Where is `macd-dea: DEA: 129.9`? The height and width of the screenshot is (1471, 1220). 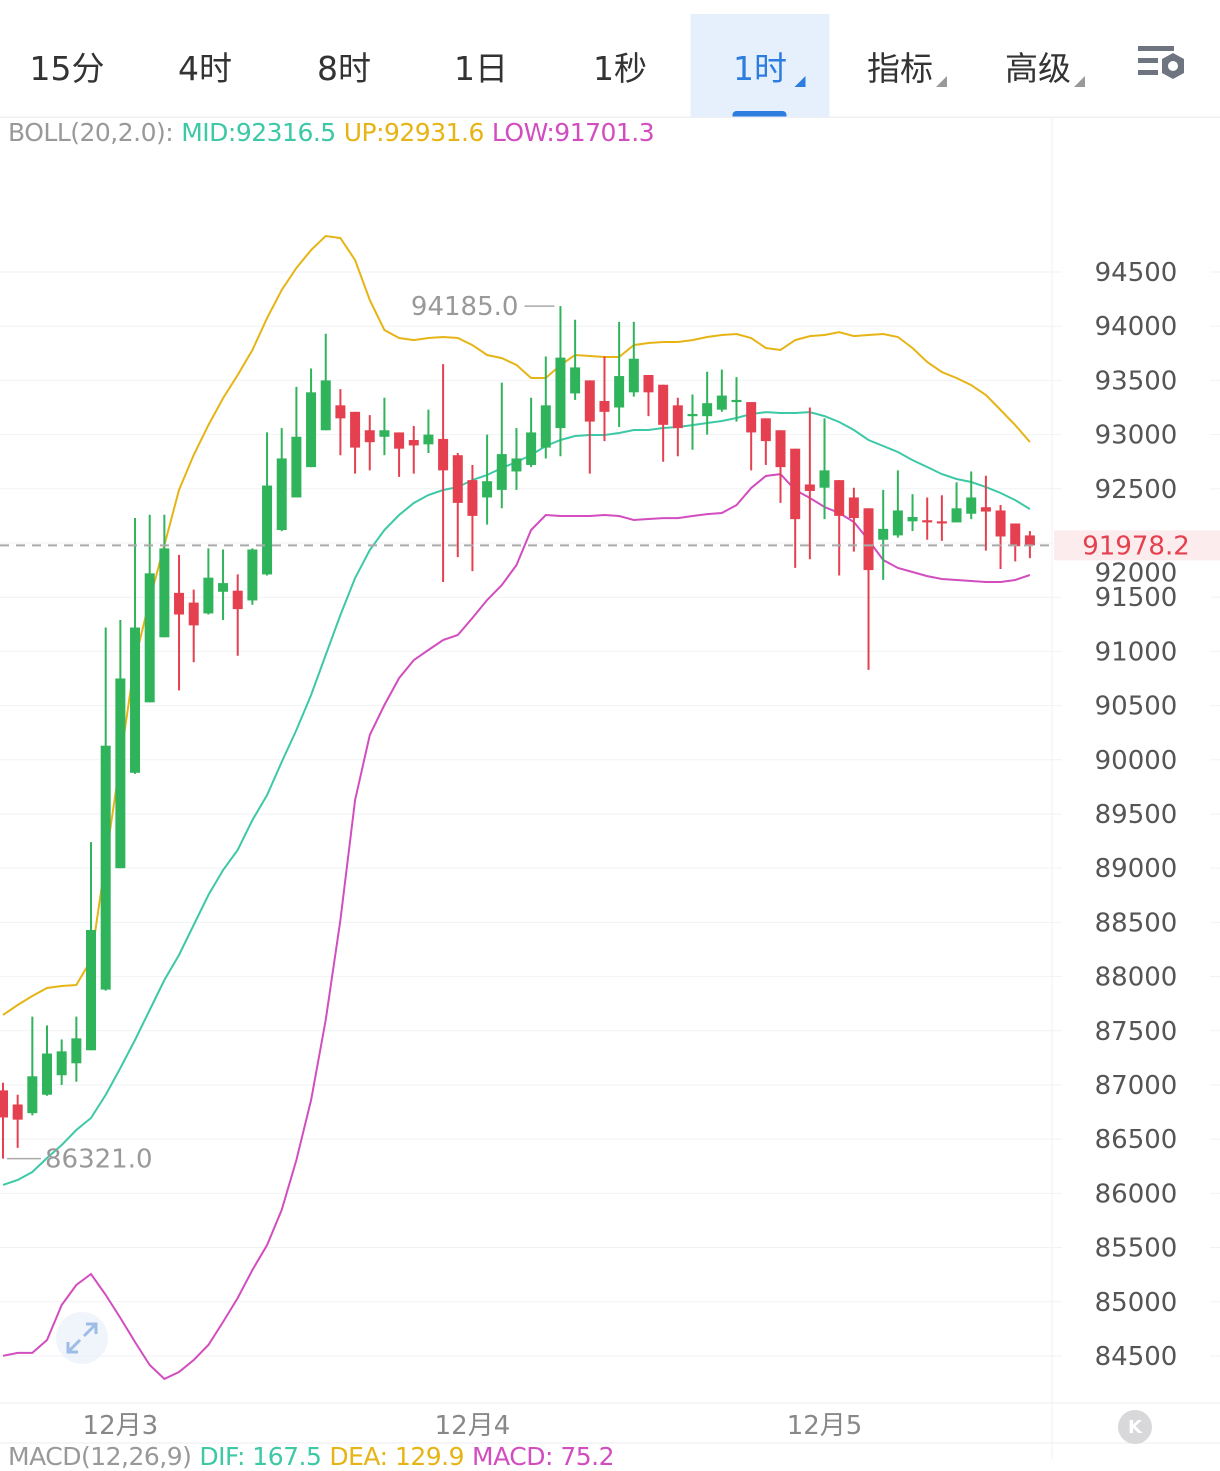
macd-dea: DEA: 129.9 is located at coordinates (397, 1456).